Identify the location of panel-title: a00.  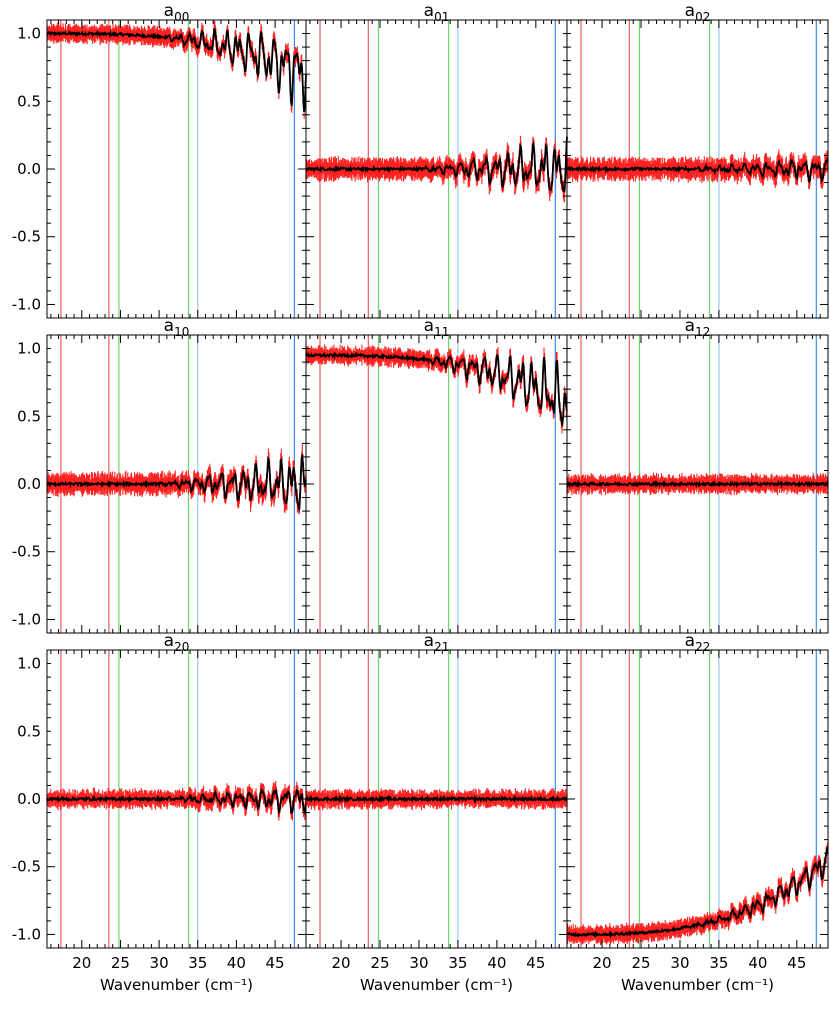
(177, 12).